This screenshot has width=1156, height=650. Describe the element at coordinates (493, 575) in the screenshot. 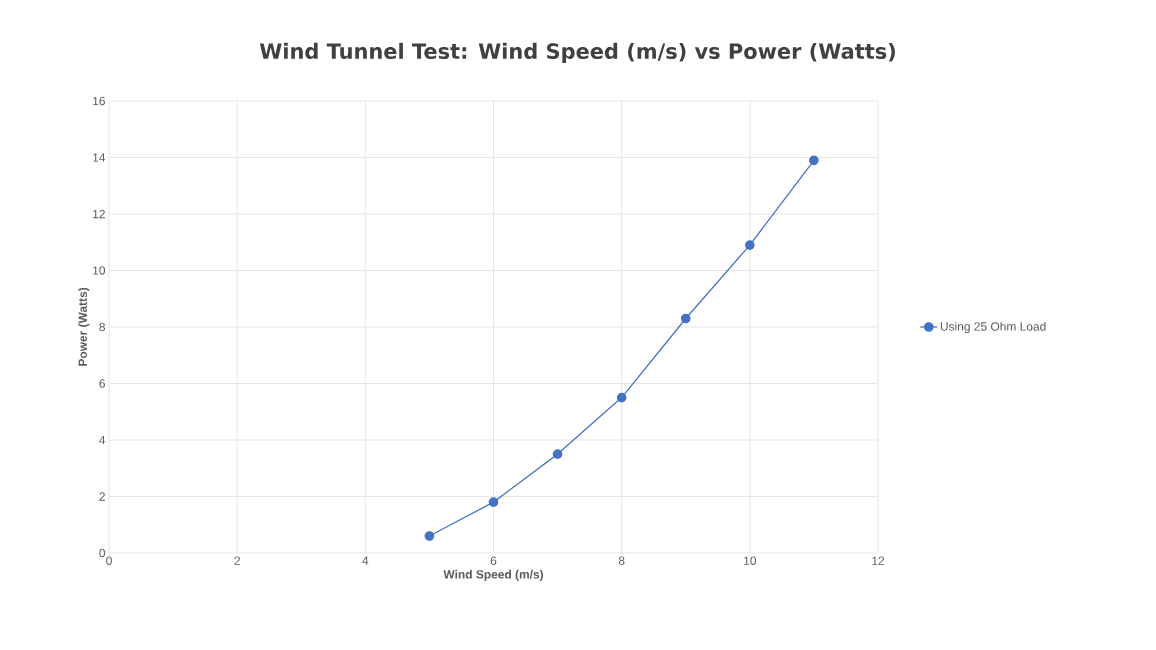

I see `x-axis-title: Wind Speed (m/s)` at that location.